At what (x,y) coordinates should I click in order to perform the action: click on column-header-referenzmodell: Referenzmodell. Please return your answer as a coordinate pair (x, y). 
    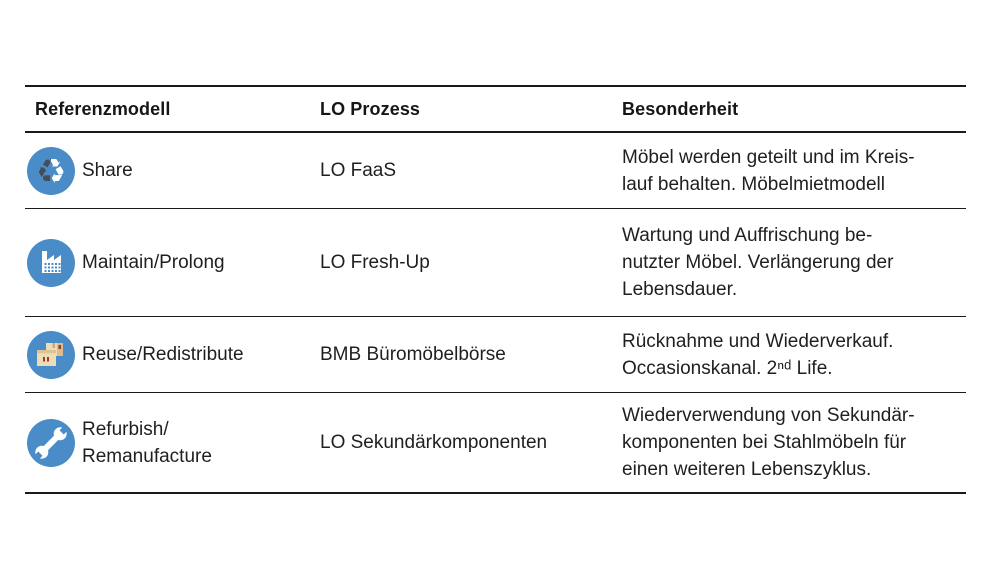
    Looking at the image, I should click on (103, 108).